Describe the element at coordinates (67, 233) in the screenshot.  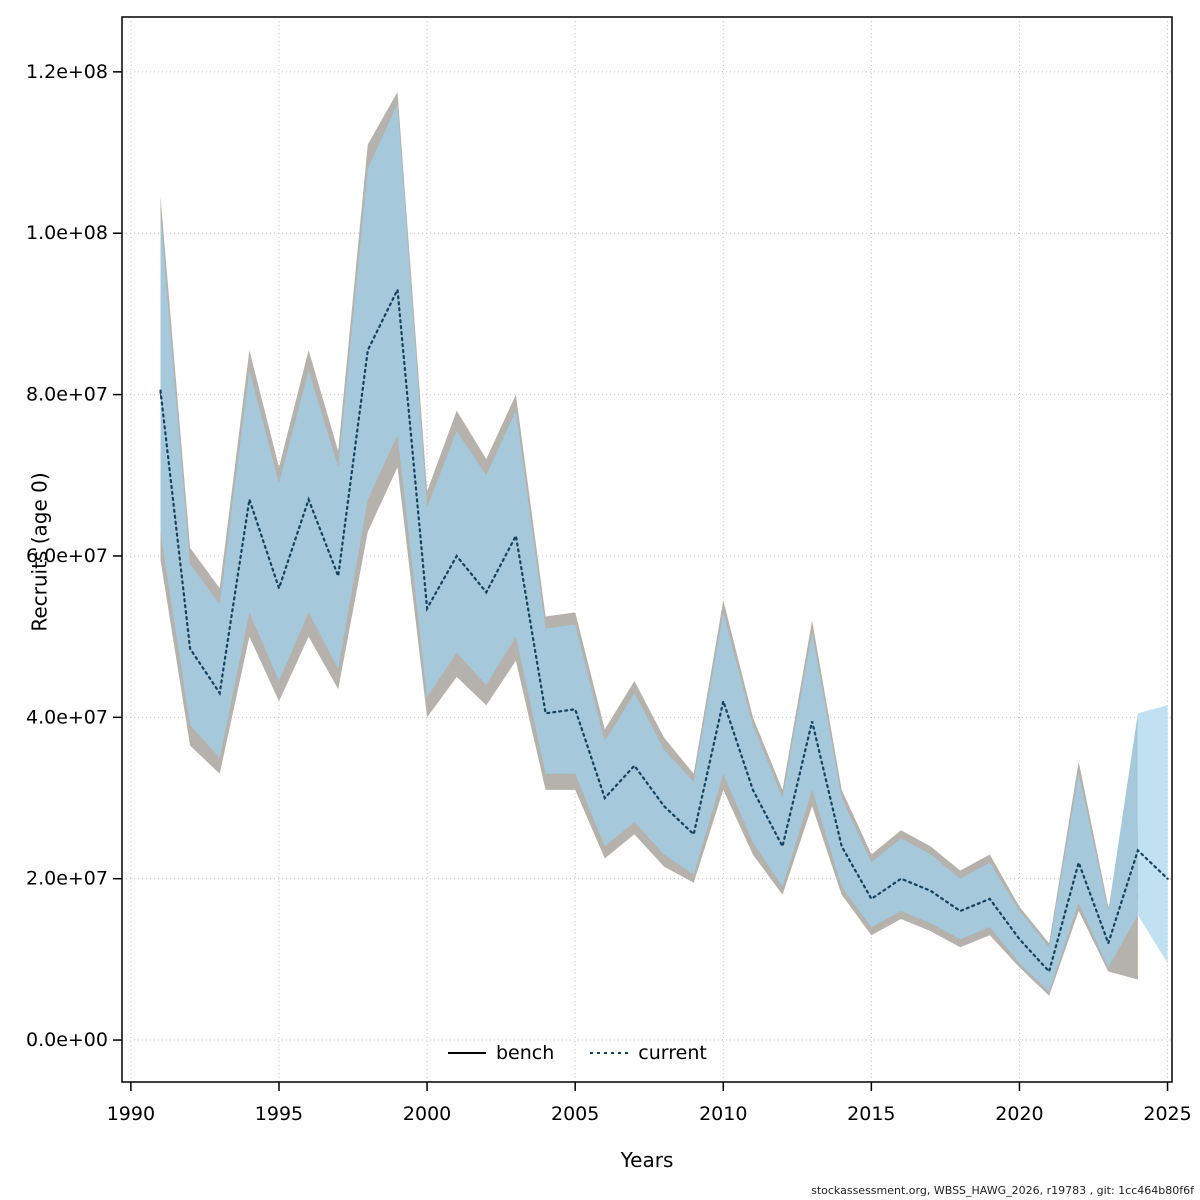
I see `y-tick-label: 1.0e+08` at that location.